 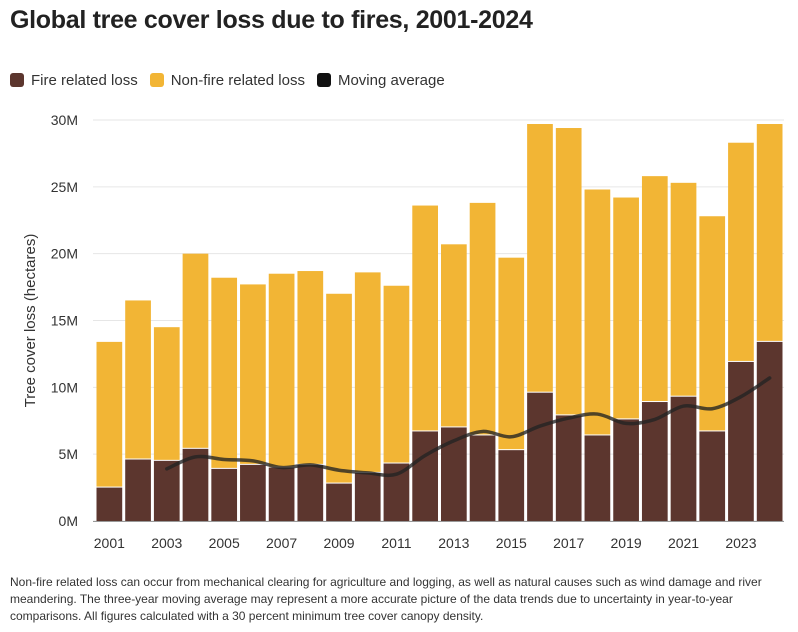 I want to click on moving-average-line, so click(x=468, y=427).